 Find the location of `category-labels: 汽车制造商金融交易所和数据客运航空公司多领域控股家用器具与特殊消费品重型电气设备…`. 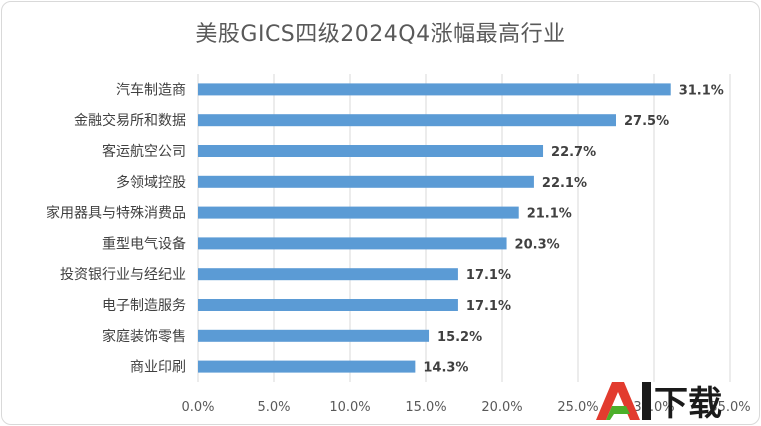

category-labels: 汽车制造商金融交易所和数据客运航空公司多领域控股家用器具与特殊消费品重型电气设备… is located at coordinates (116, 228).